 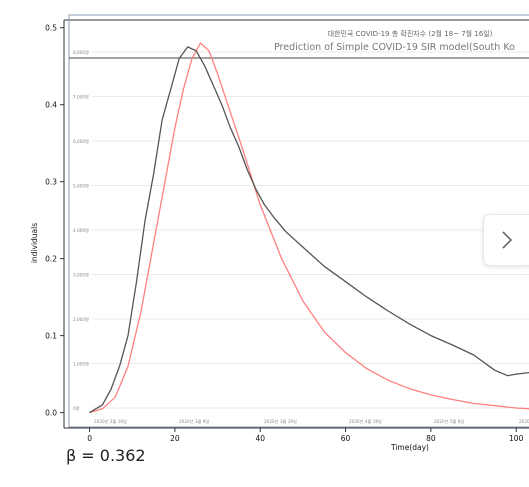 I want to click on inner-x-tick-label-2: 2020년 3월 29일, so click(x=280, y=421).